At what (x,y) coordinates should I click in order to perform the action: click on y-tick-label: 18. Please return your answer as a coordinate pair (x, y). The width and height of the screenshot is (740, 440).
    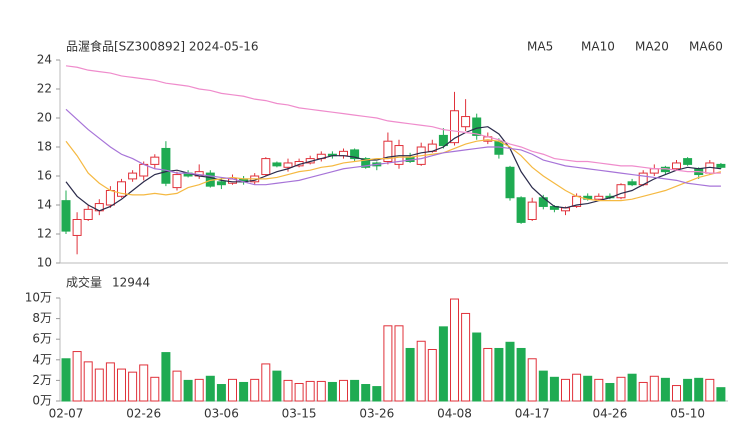
    Looking at the image, I should click on (44, 147).